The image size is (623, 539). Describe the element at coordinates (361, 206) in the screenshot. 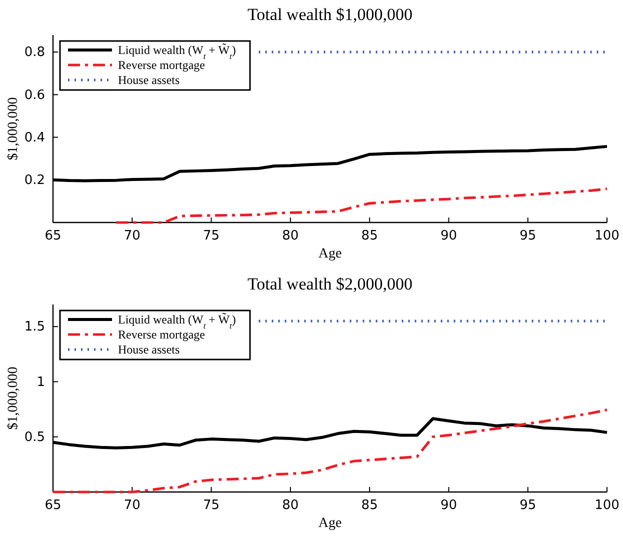

I see `line-series` at that location.